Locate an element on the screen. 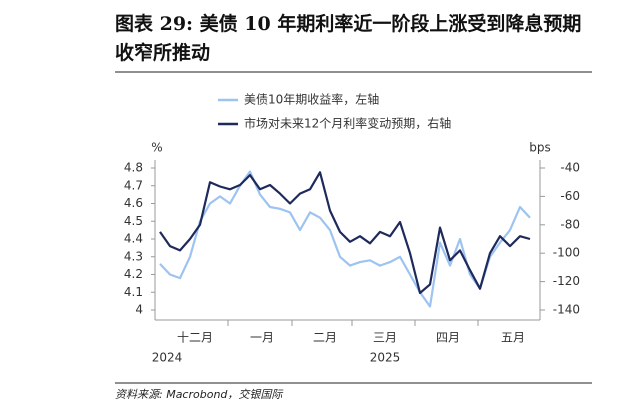 This screenshot has height=414, width=636. title: 图表 29: 美债 10 年期利率近一阶段上涨受到降息预期收窄所推动 is located at coordinates (348, 38).